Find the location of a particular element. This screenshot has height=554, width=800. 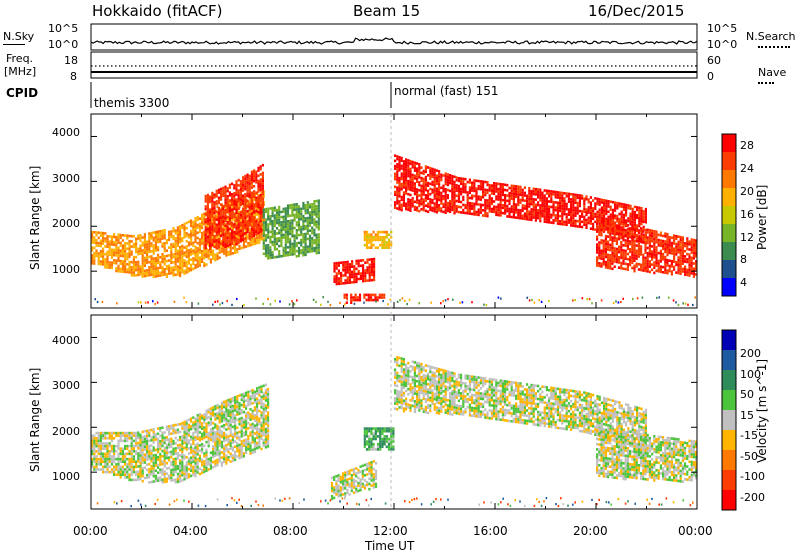

nsearch-label: N.Search is located at coordinates (771, 36).